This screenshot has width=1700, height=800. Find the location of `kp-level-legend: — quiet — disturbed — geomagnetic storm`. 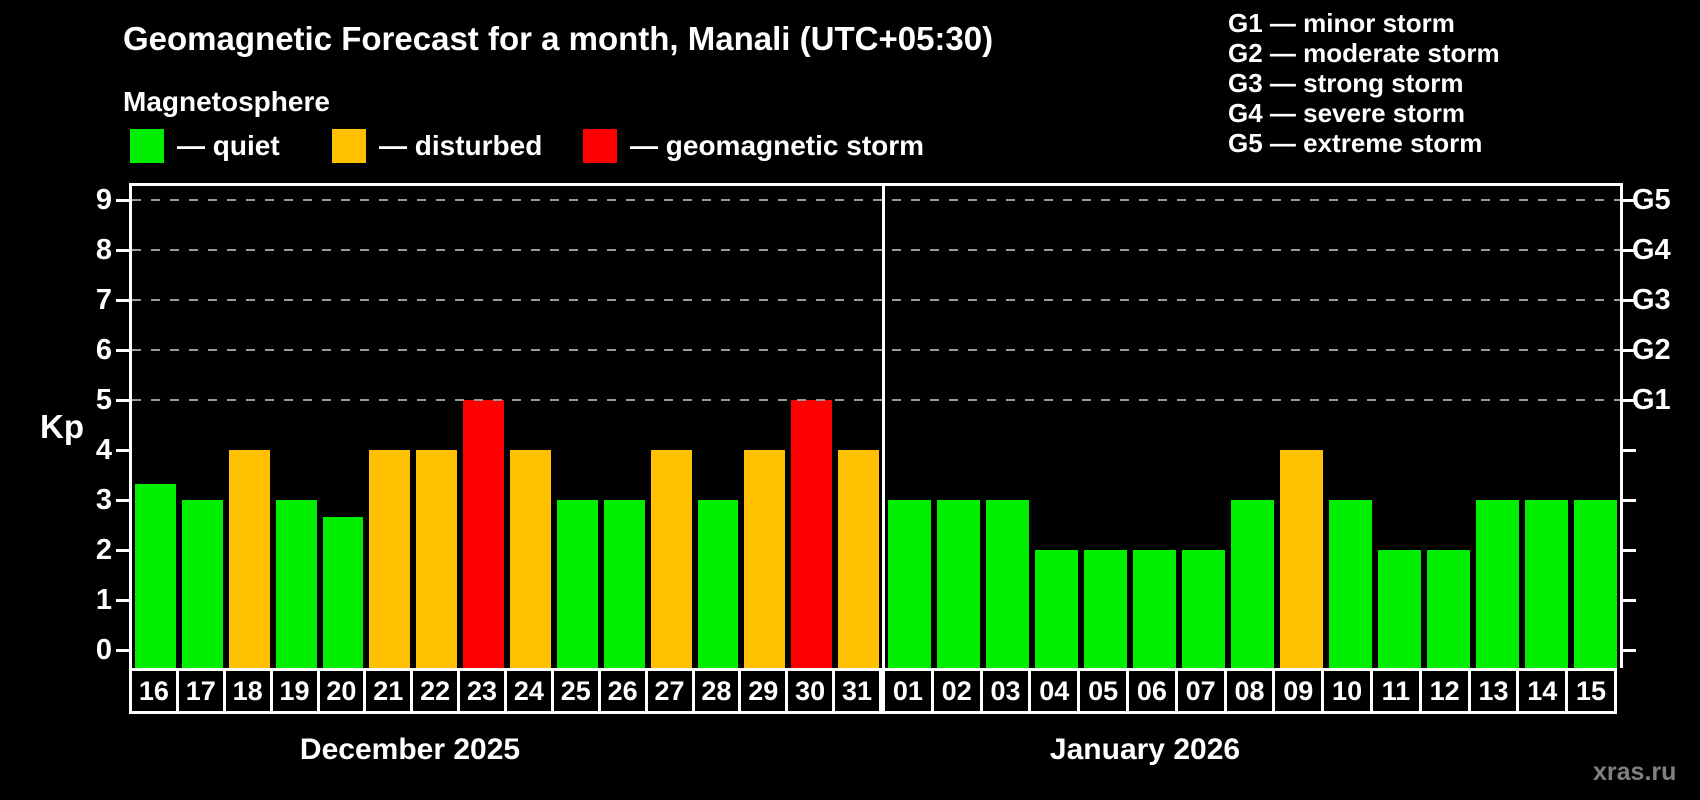

kp-level-legend: — quiet — disturbed — geomagnetic storm is located at coordinates (500, 146).